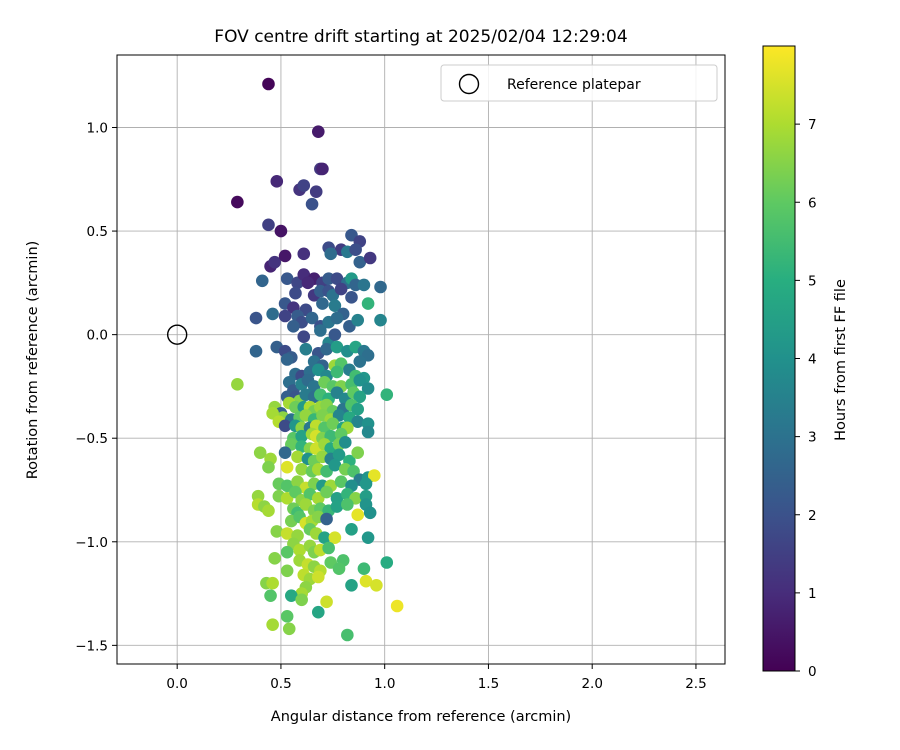 The height and width of the screenshot is (750, 900). Describe the element at coordinates (812, 594) in the screenshot. I see `colorbar-tick-label: 1` at that location.